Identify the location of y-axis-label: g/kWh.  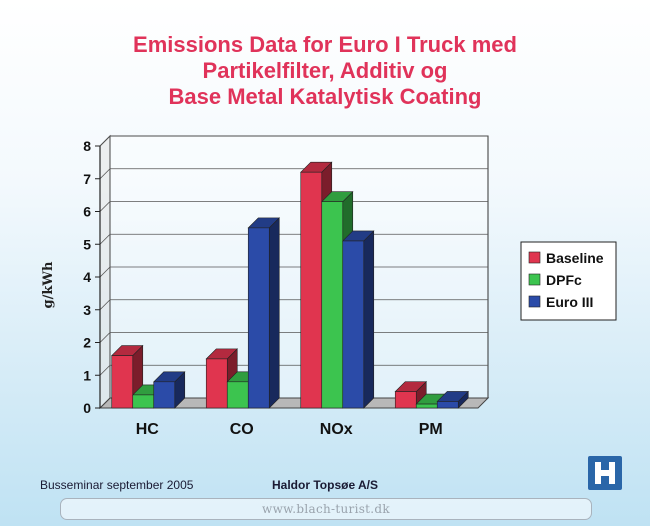
(48, 284).